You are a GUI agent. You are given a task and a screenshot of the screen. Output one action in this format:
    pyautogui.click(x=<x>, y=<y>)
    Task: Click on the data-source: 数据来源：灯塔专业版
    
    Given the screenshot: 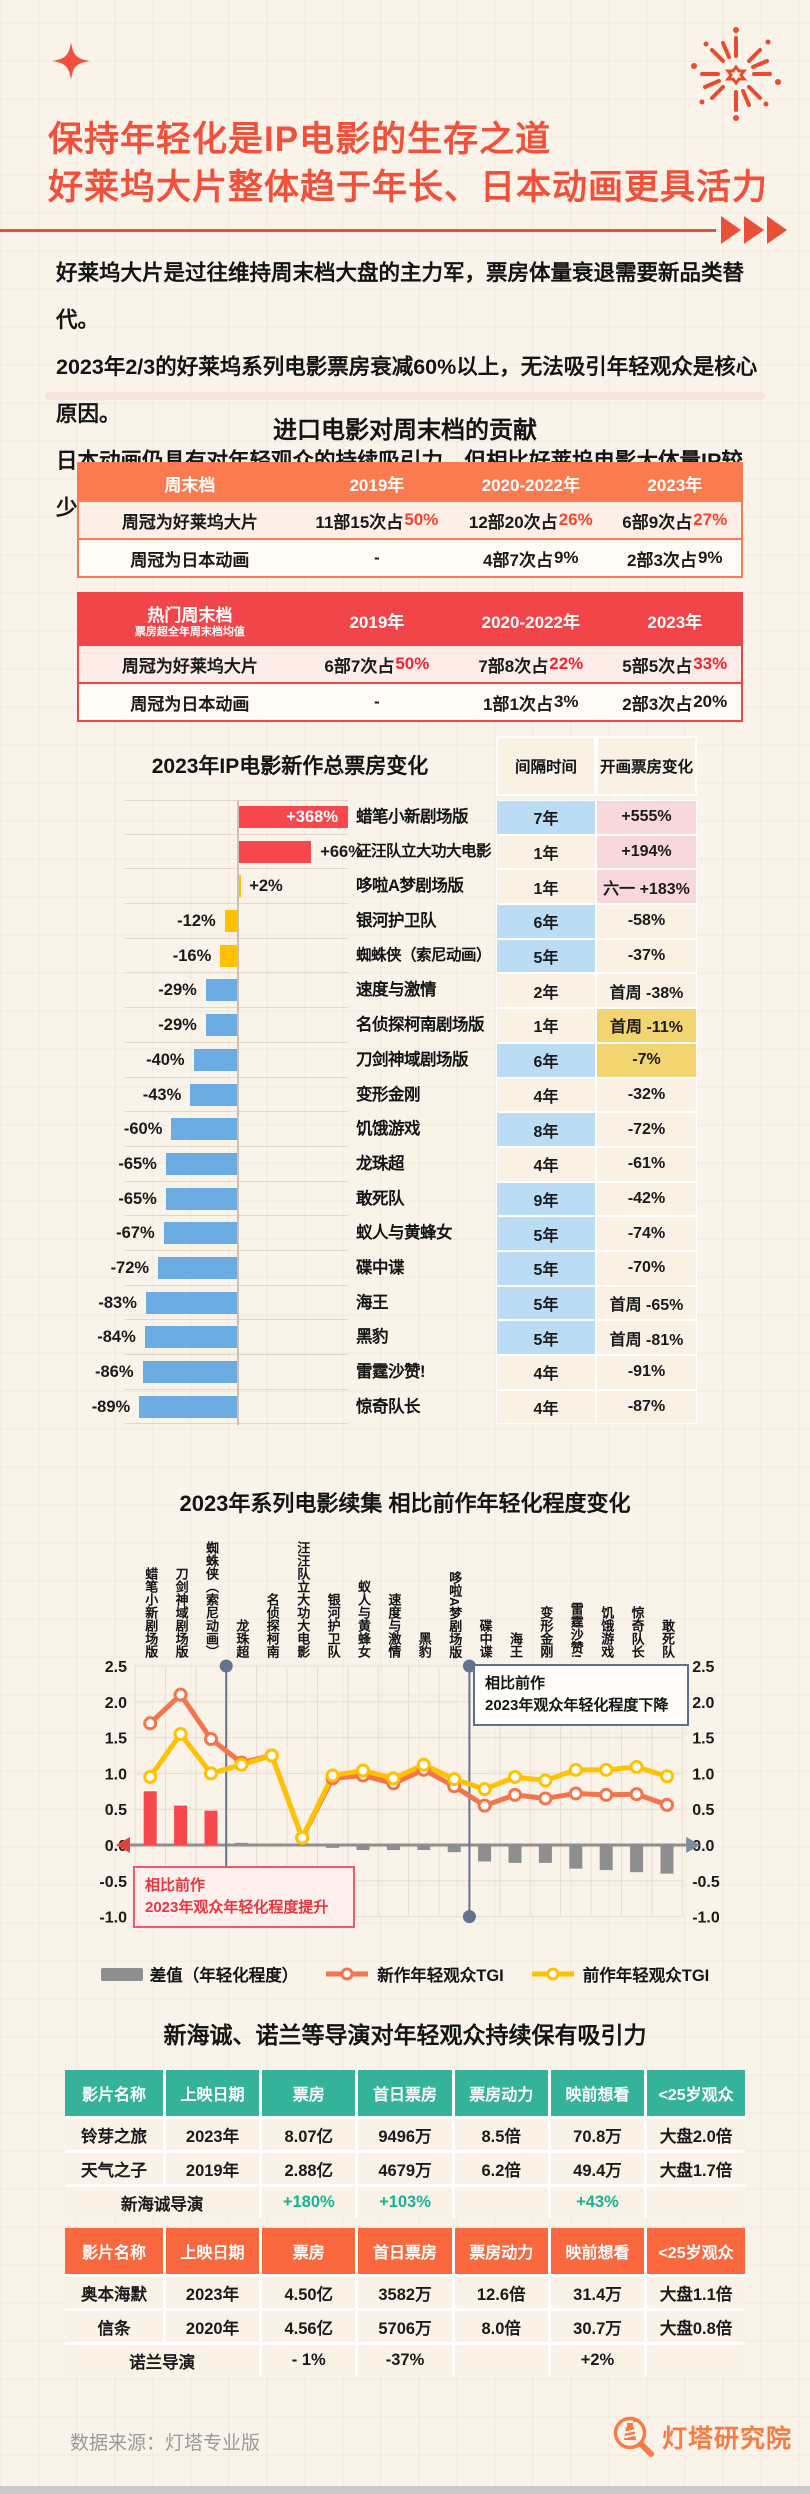 What is the action you would take?
    pyautogui.click(x=165, y=2443)
    